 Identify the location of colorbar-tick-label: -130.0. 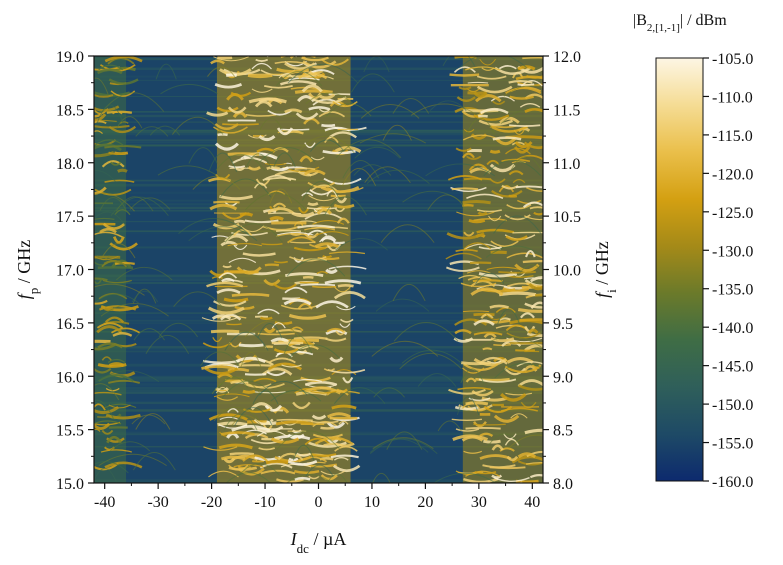
(732, 251).